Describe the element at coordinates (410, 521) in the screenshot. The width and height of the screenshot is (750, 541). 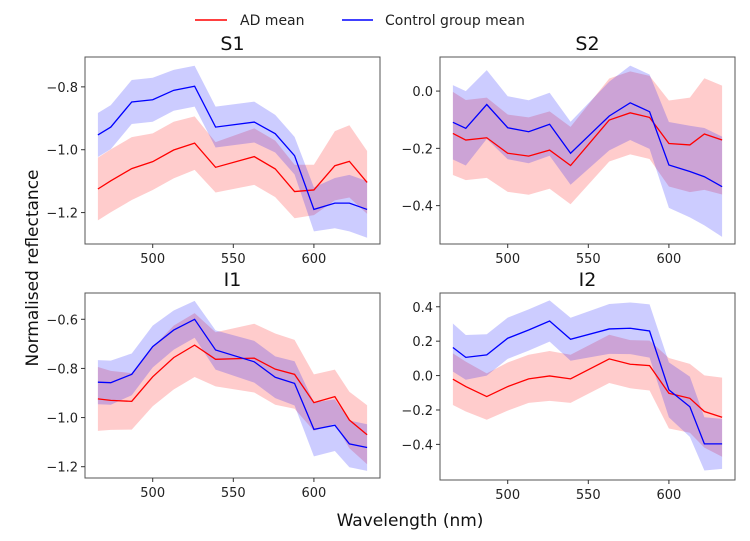
I see `x-axis-label: Wavelength (nm)` at that location.